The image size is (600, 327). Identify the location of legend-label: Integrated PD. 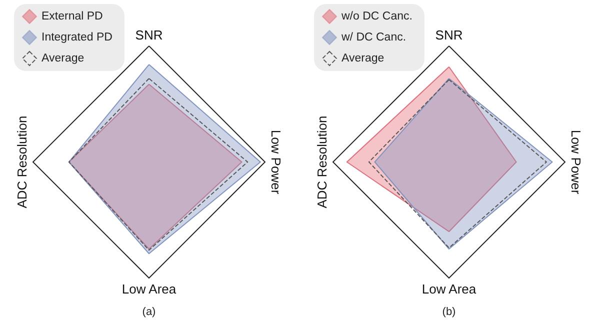
(77, 38).